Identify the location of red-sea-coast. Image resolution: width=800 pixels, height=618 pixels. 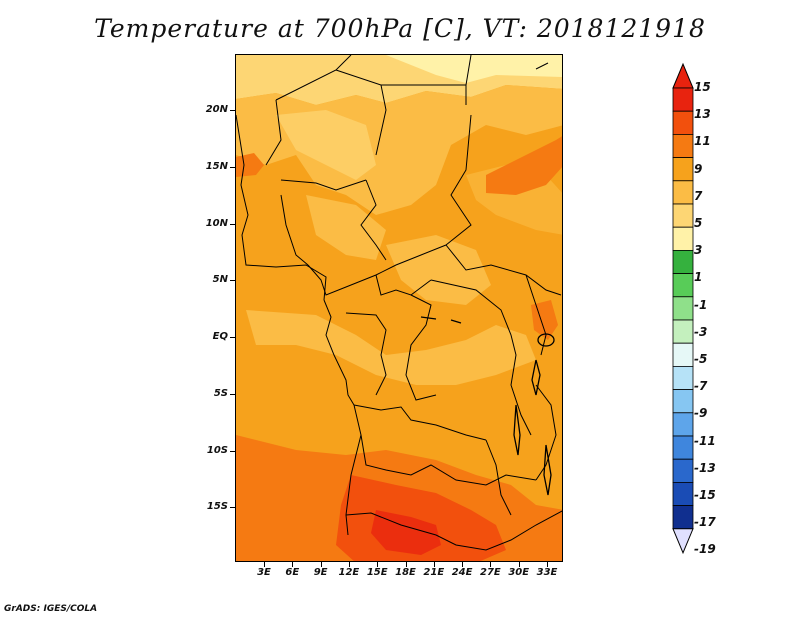
(542, 66).